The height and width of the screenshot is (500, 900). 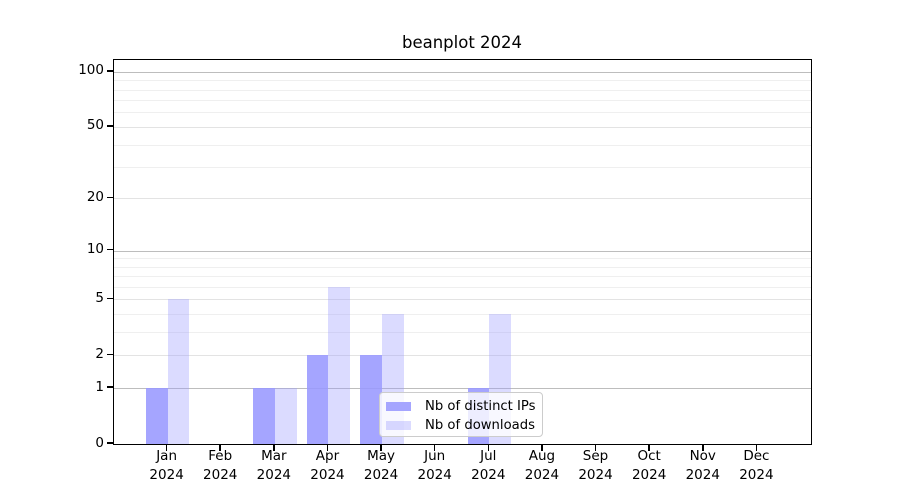 What do you see at coordinates (99, 442) in the screenshot?
I see `y-tick-label: 0` at bounding box center [99, 442].